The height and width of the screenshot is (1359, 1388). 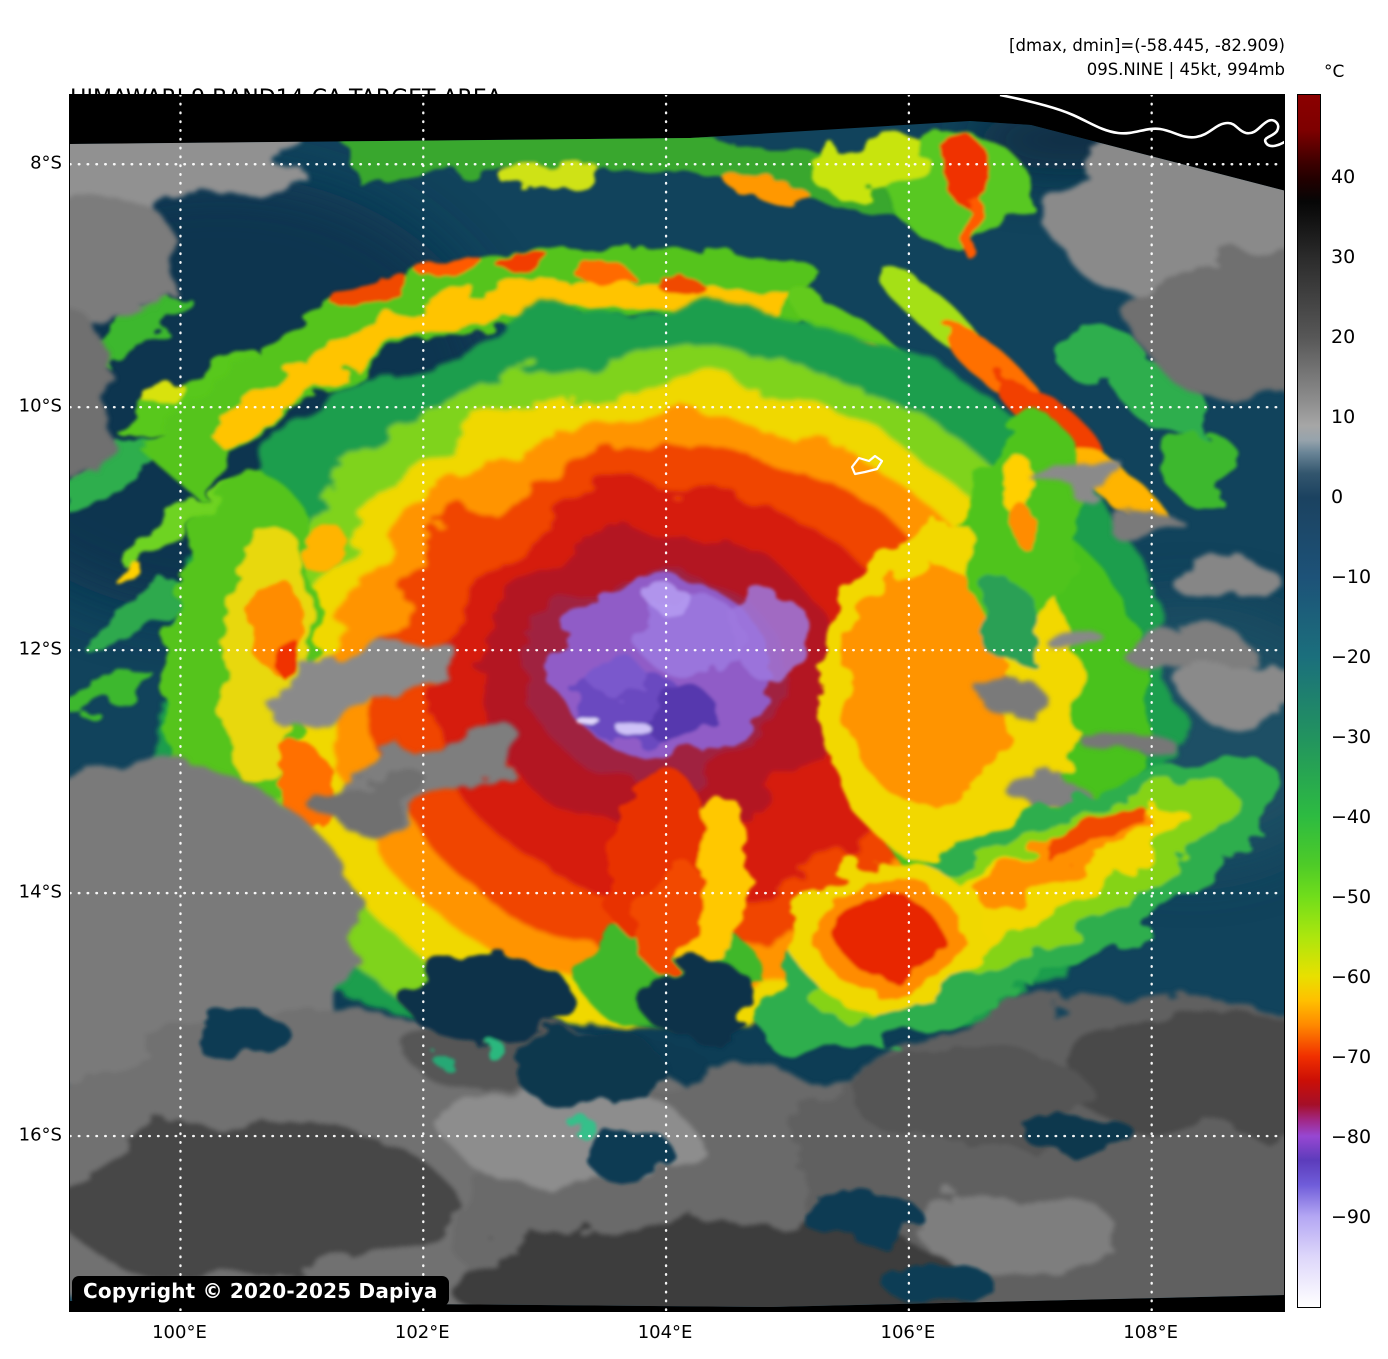 I want to click on christmas-island-outline, so click(x=867, y=465).